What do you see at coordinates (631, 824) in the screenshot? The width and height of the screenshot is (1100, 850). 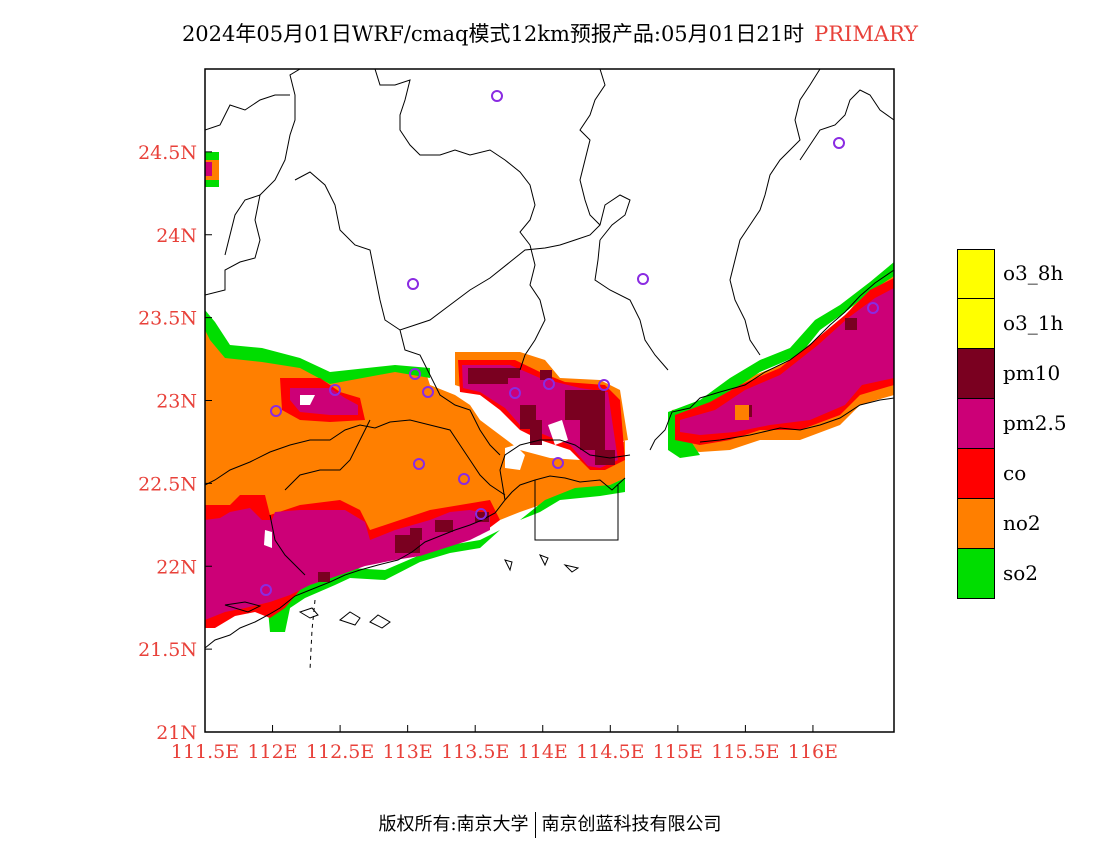 I see `footer-right: 南京创蓝科技有限公司` at bounding box center [631, 824].